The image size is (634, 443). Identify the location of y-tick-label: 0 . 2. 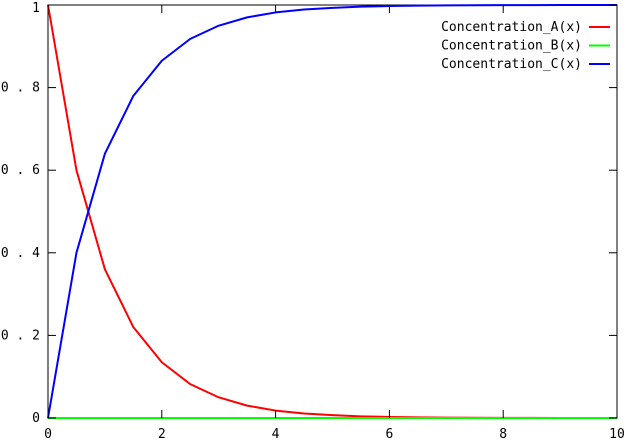
(20, 335).